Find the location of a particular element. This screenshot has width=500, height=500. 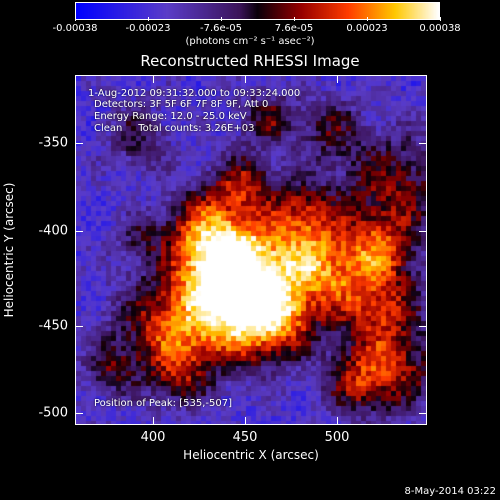

plot-title: Reconstructed RHESSI Image is located at coordinates (250, 61).